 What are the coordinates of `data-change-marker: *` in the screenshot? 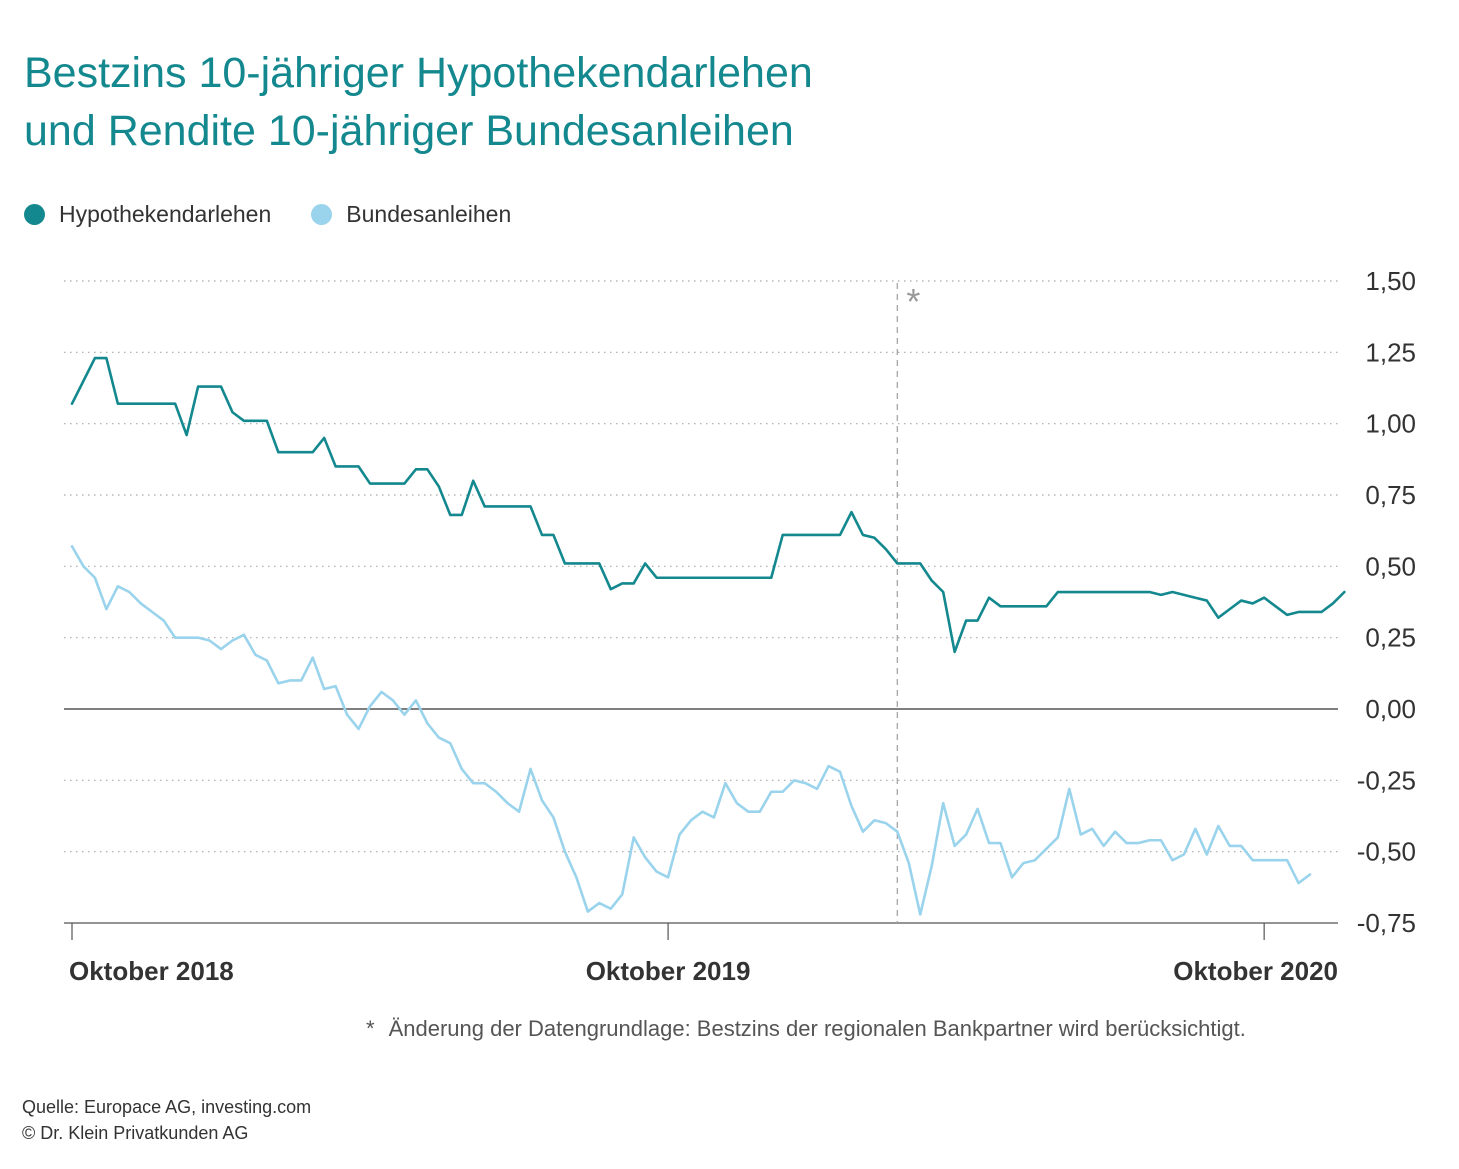 It's located at (908, 602).